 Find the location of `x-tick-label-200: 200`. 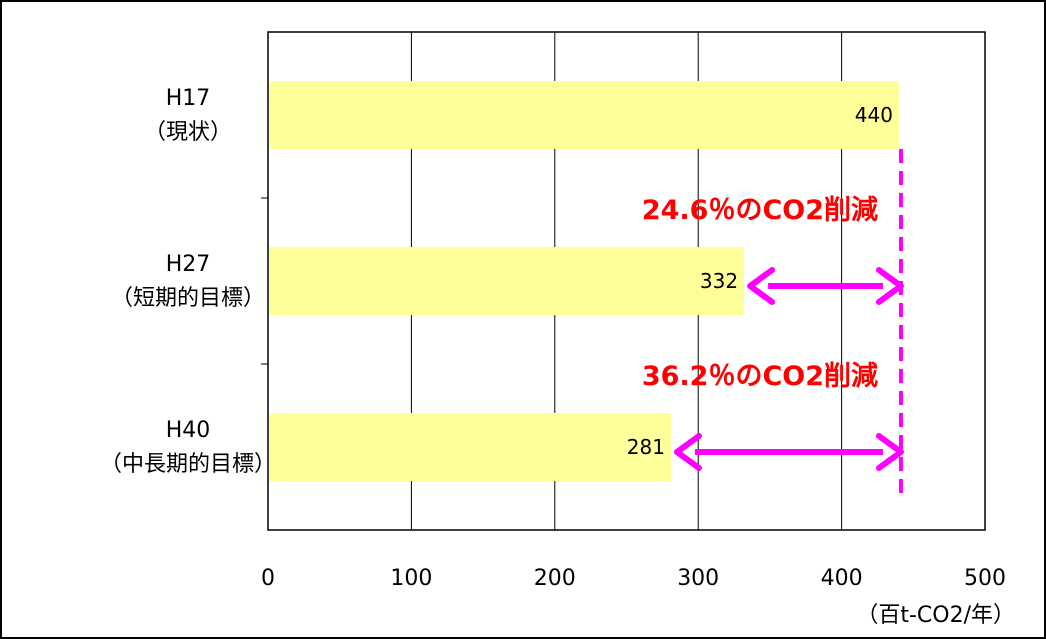

x-tick-label-200: 200 is located at coordinates (555, 578).